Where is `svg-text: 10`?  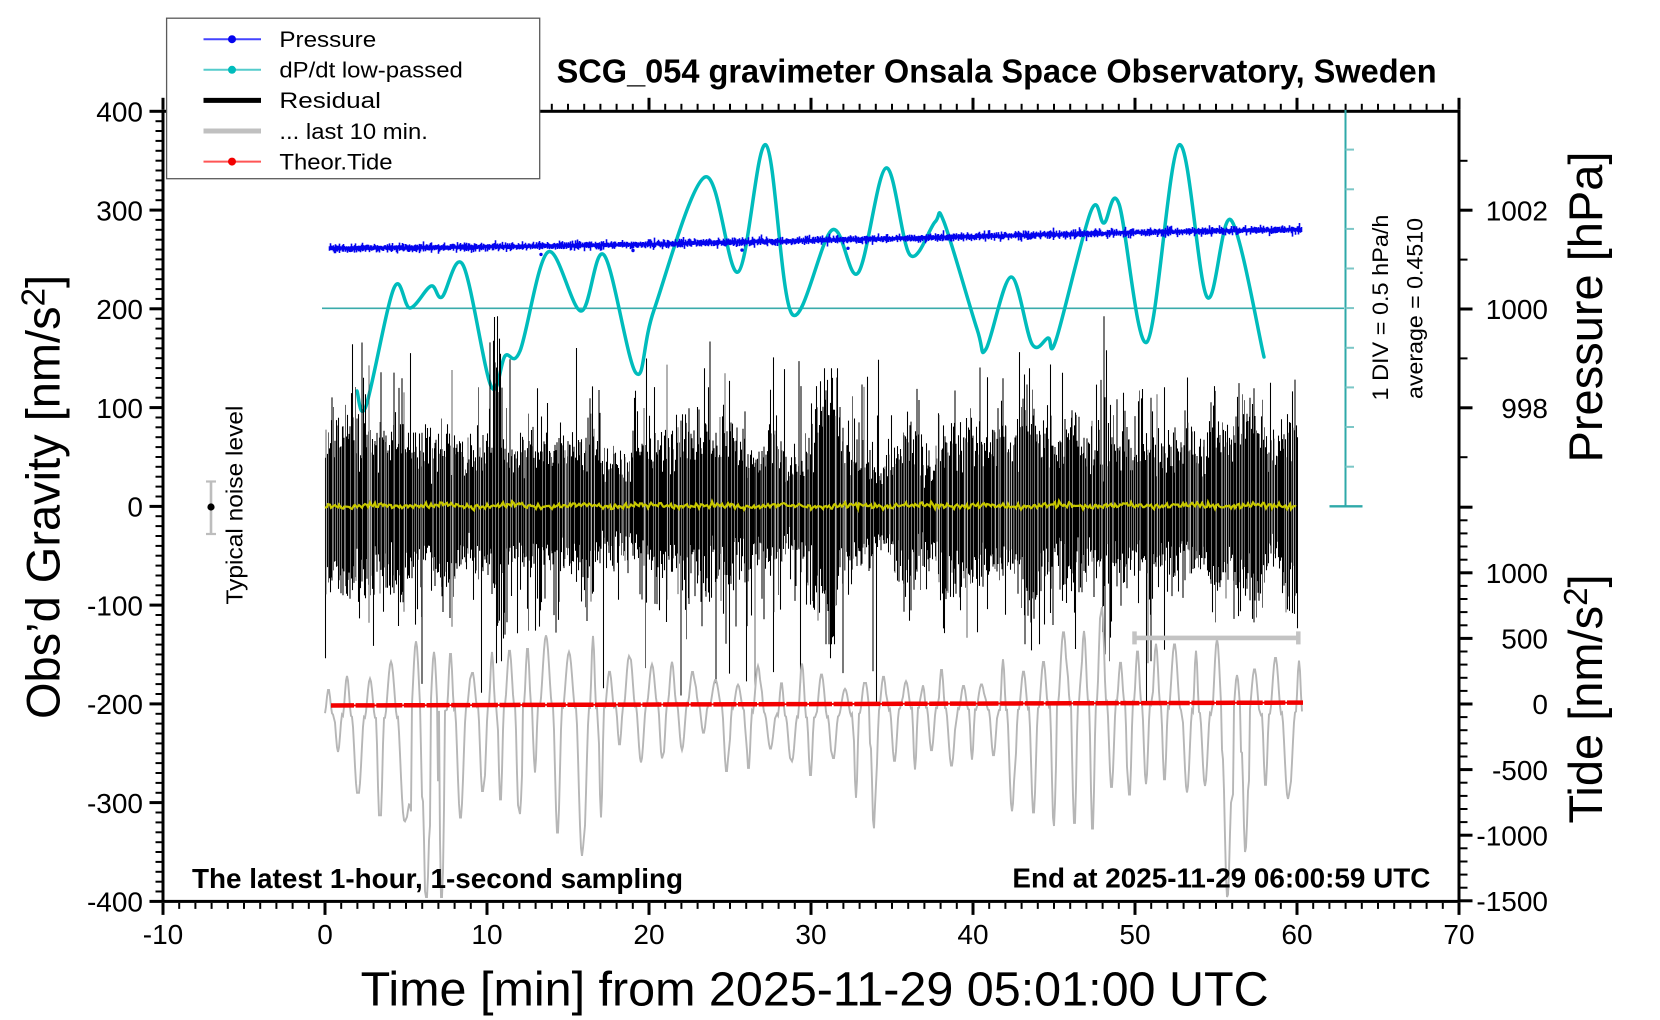 svg-text: 10 is located at coordinates (486, 934).